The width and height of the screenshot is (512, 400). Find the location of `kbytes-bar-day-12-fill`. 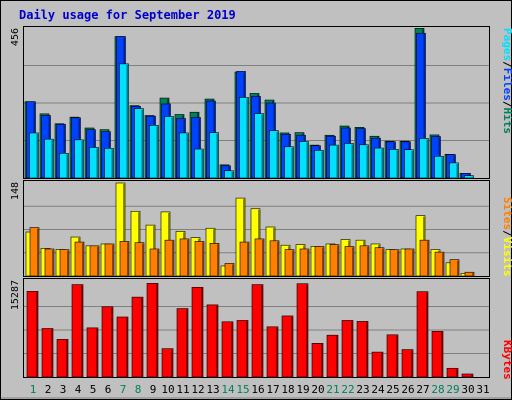

kbytes-bar-day-12-fill is located at coordinates (197, 332).